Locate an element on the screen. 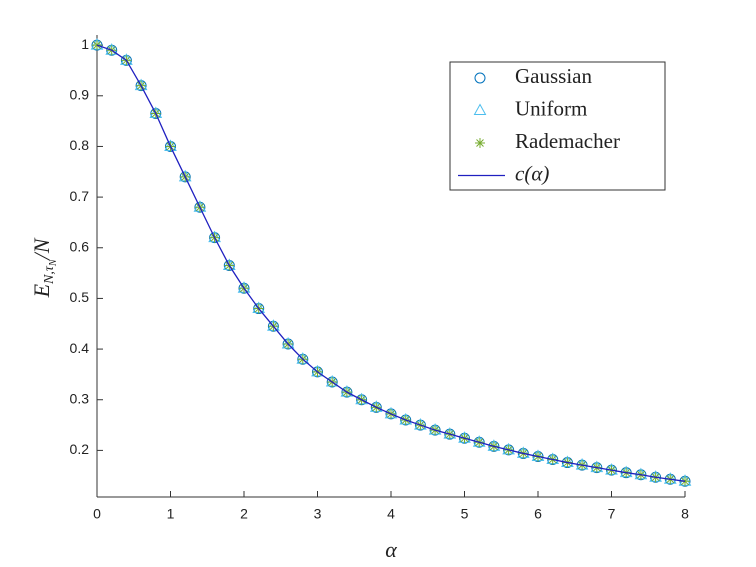 The image size is (756, 567). y-tick-label: 1 is located at coordinates (85, 44).